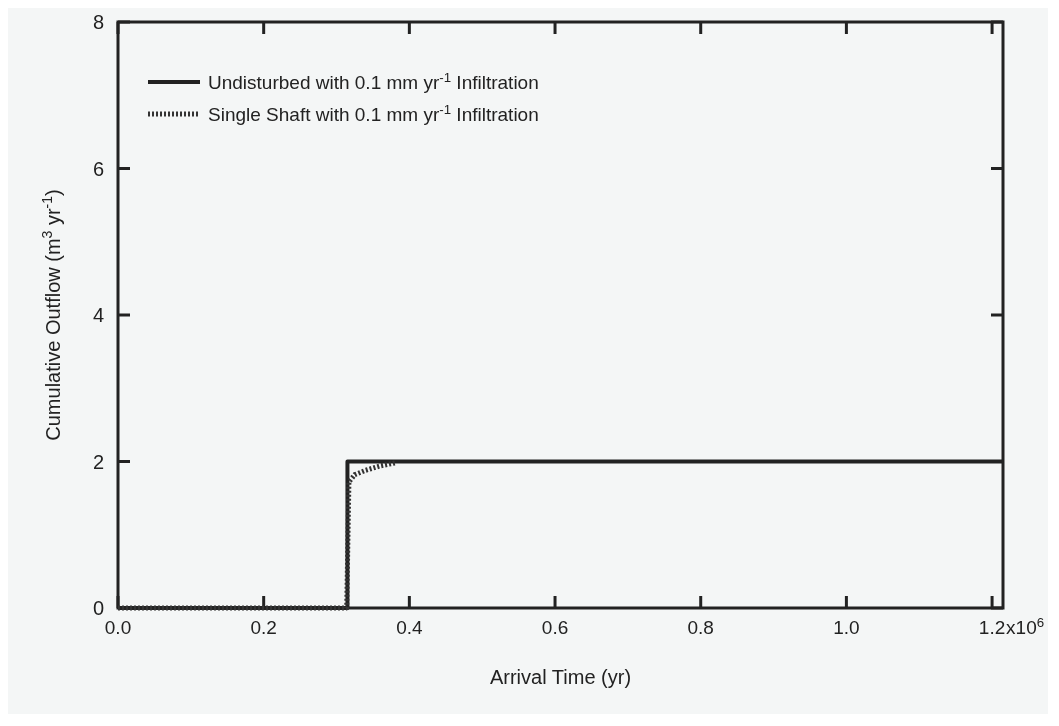 The width and height of the screenshot is (1059, 726). What do you see at coordinates (98, 608) in the screenshot?
I see `y-tick-label: 0` at bounding box center [98, 608].